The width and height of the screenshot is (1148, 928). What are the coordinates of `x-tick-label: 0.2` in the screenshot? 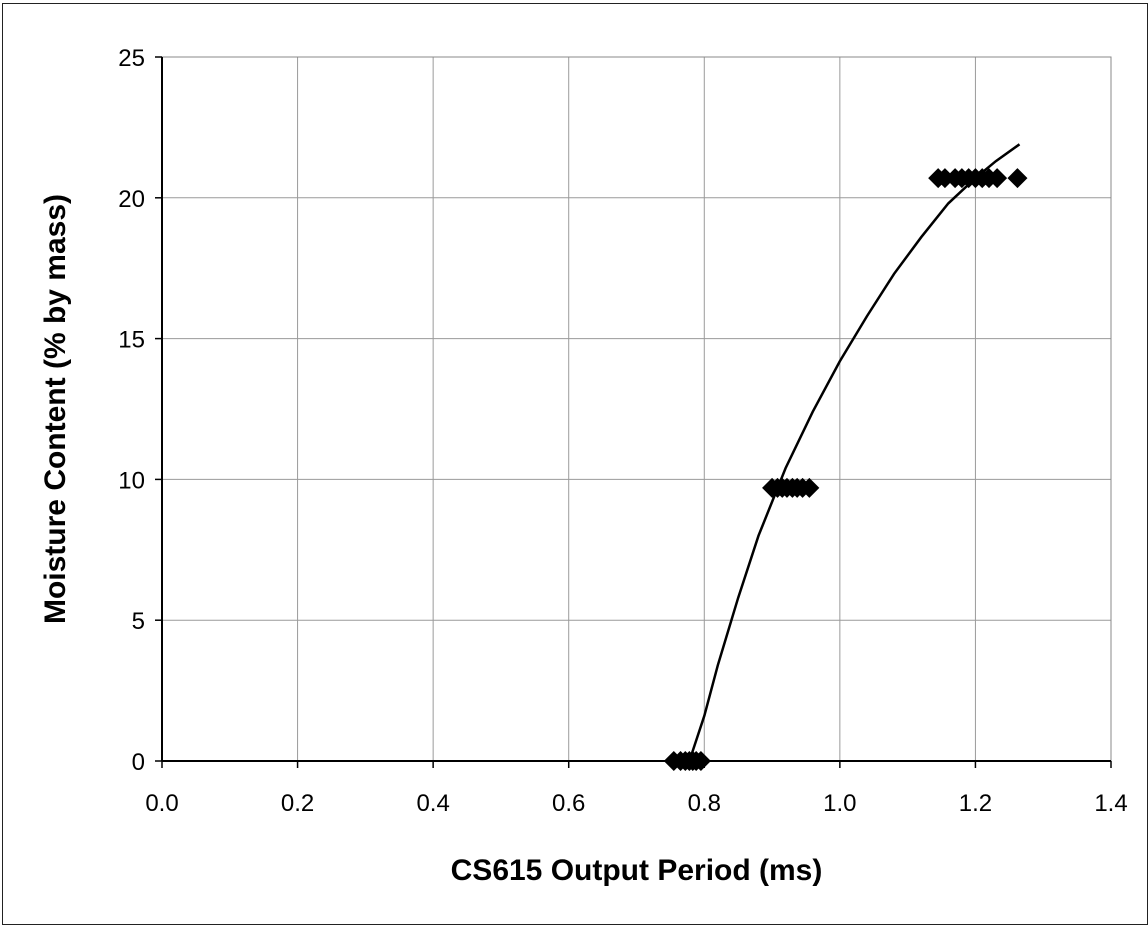 It's located at (297, 803).